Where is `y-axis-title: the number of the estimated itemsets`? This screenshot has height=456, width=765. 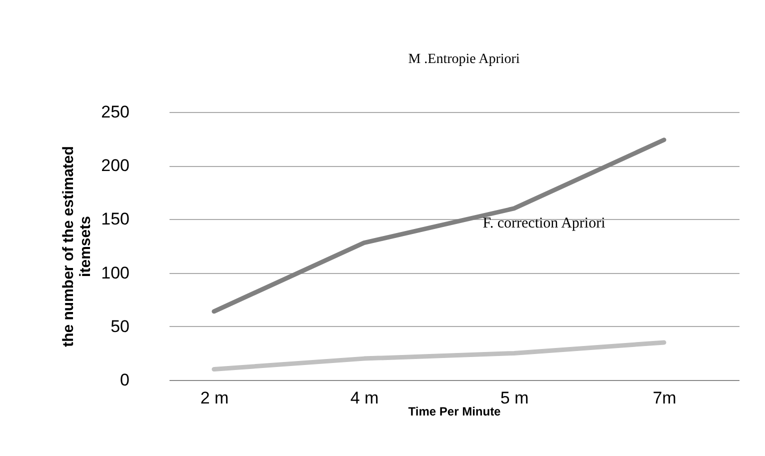 y-axis-title: the number of the estimated itemsets is located at coordinates (77, 246).